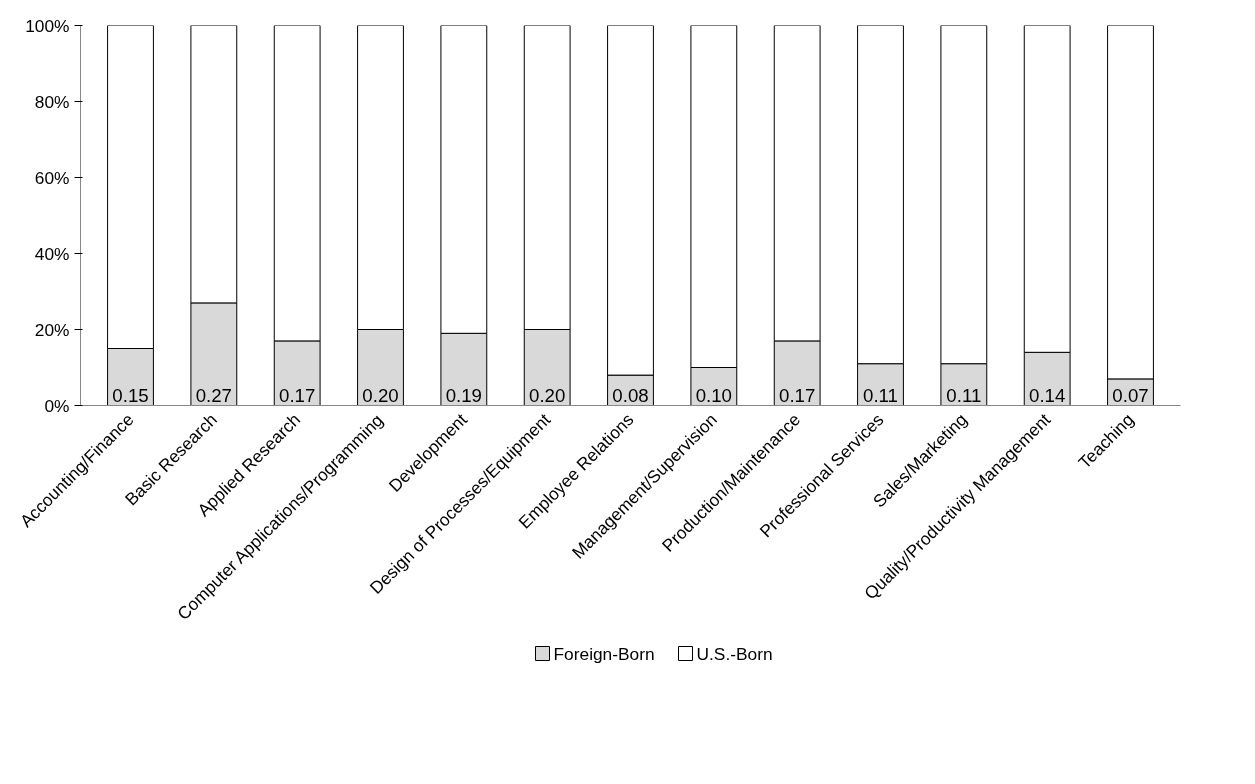 Image resolution: width=1255 pixels, height=784 pixels. I want to click on y-tick-label: 20%, so click(52, 329).